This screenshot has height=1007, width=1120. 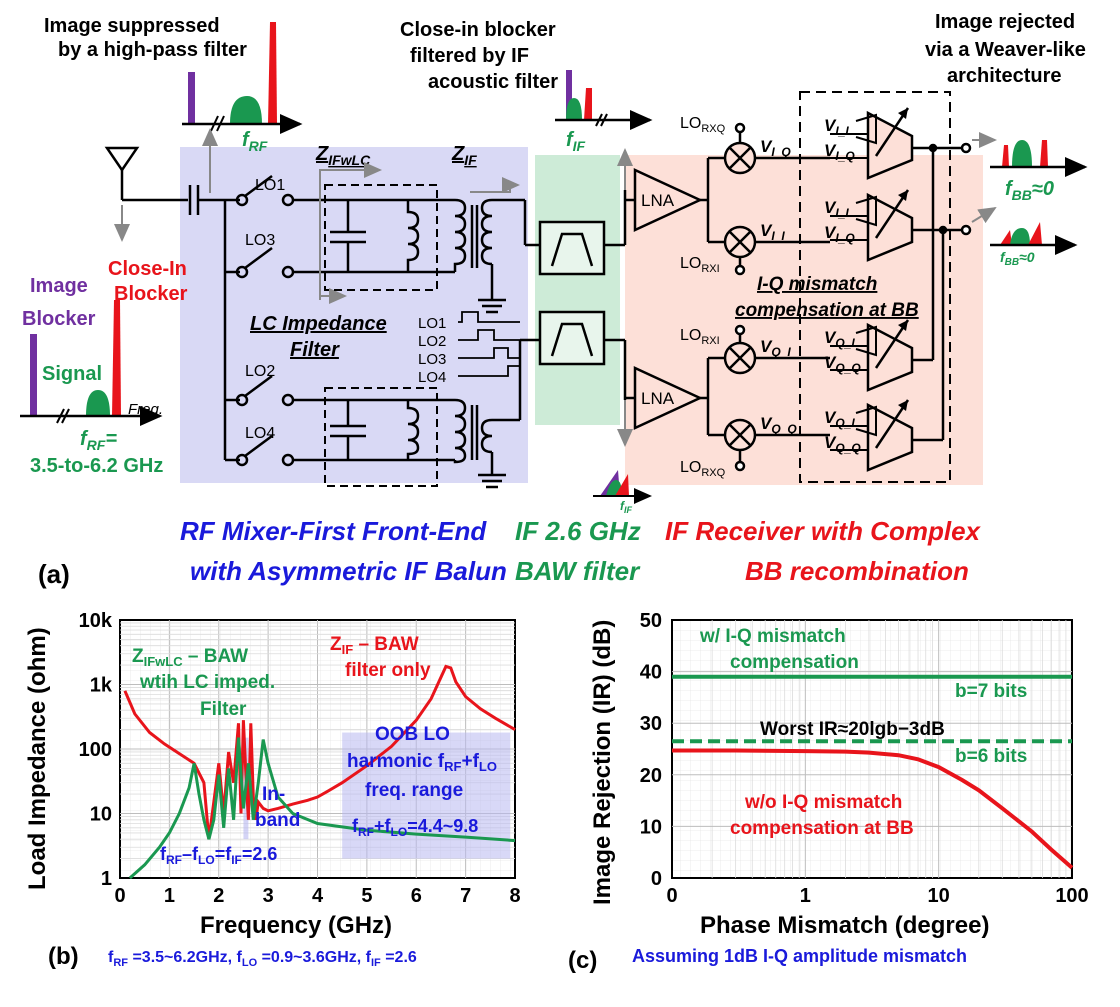 I want to click on svg-text: ZIF, so click(x=464, y=155).